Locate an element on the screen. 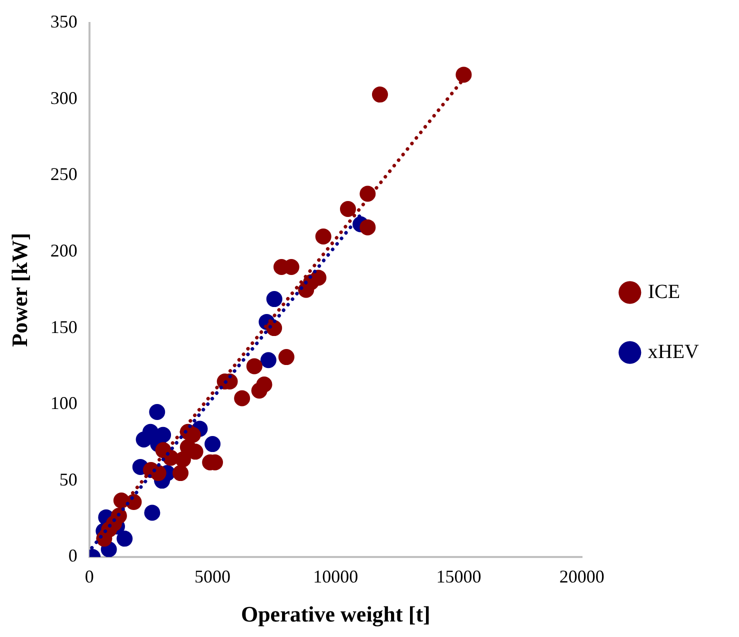 The width and height of the screenshot is (739, 637). x-tick-label: 5000 is located at coordinates (212, 576).